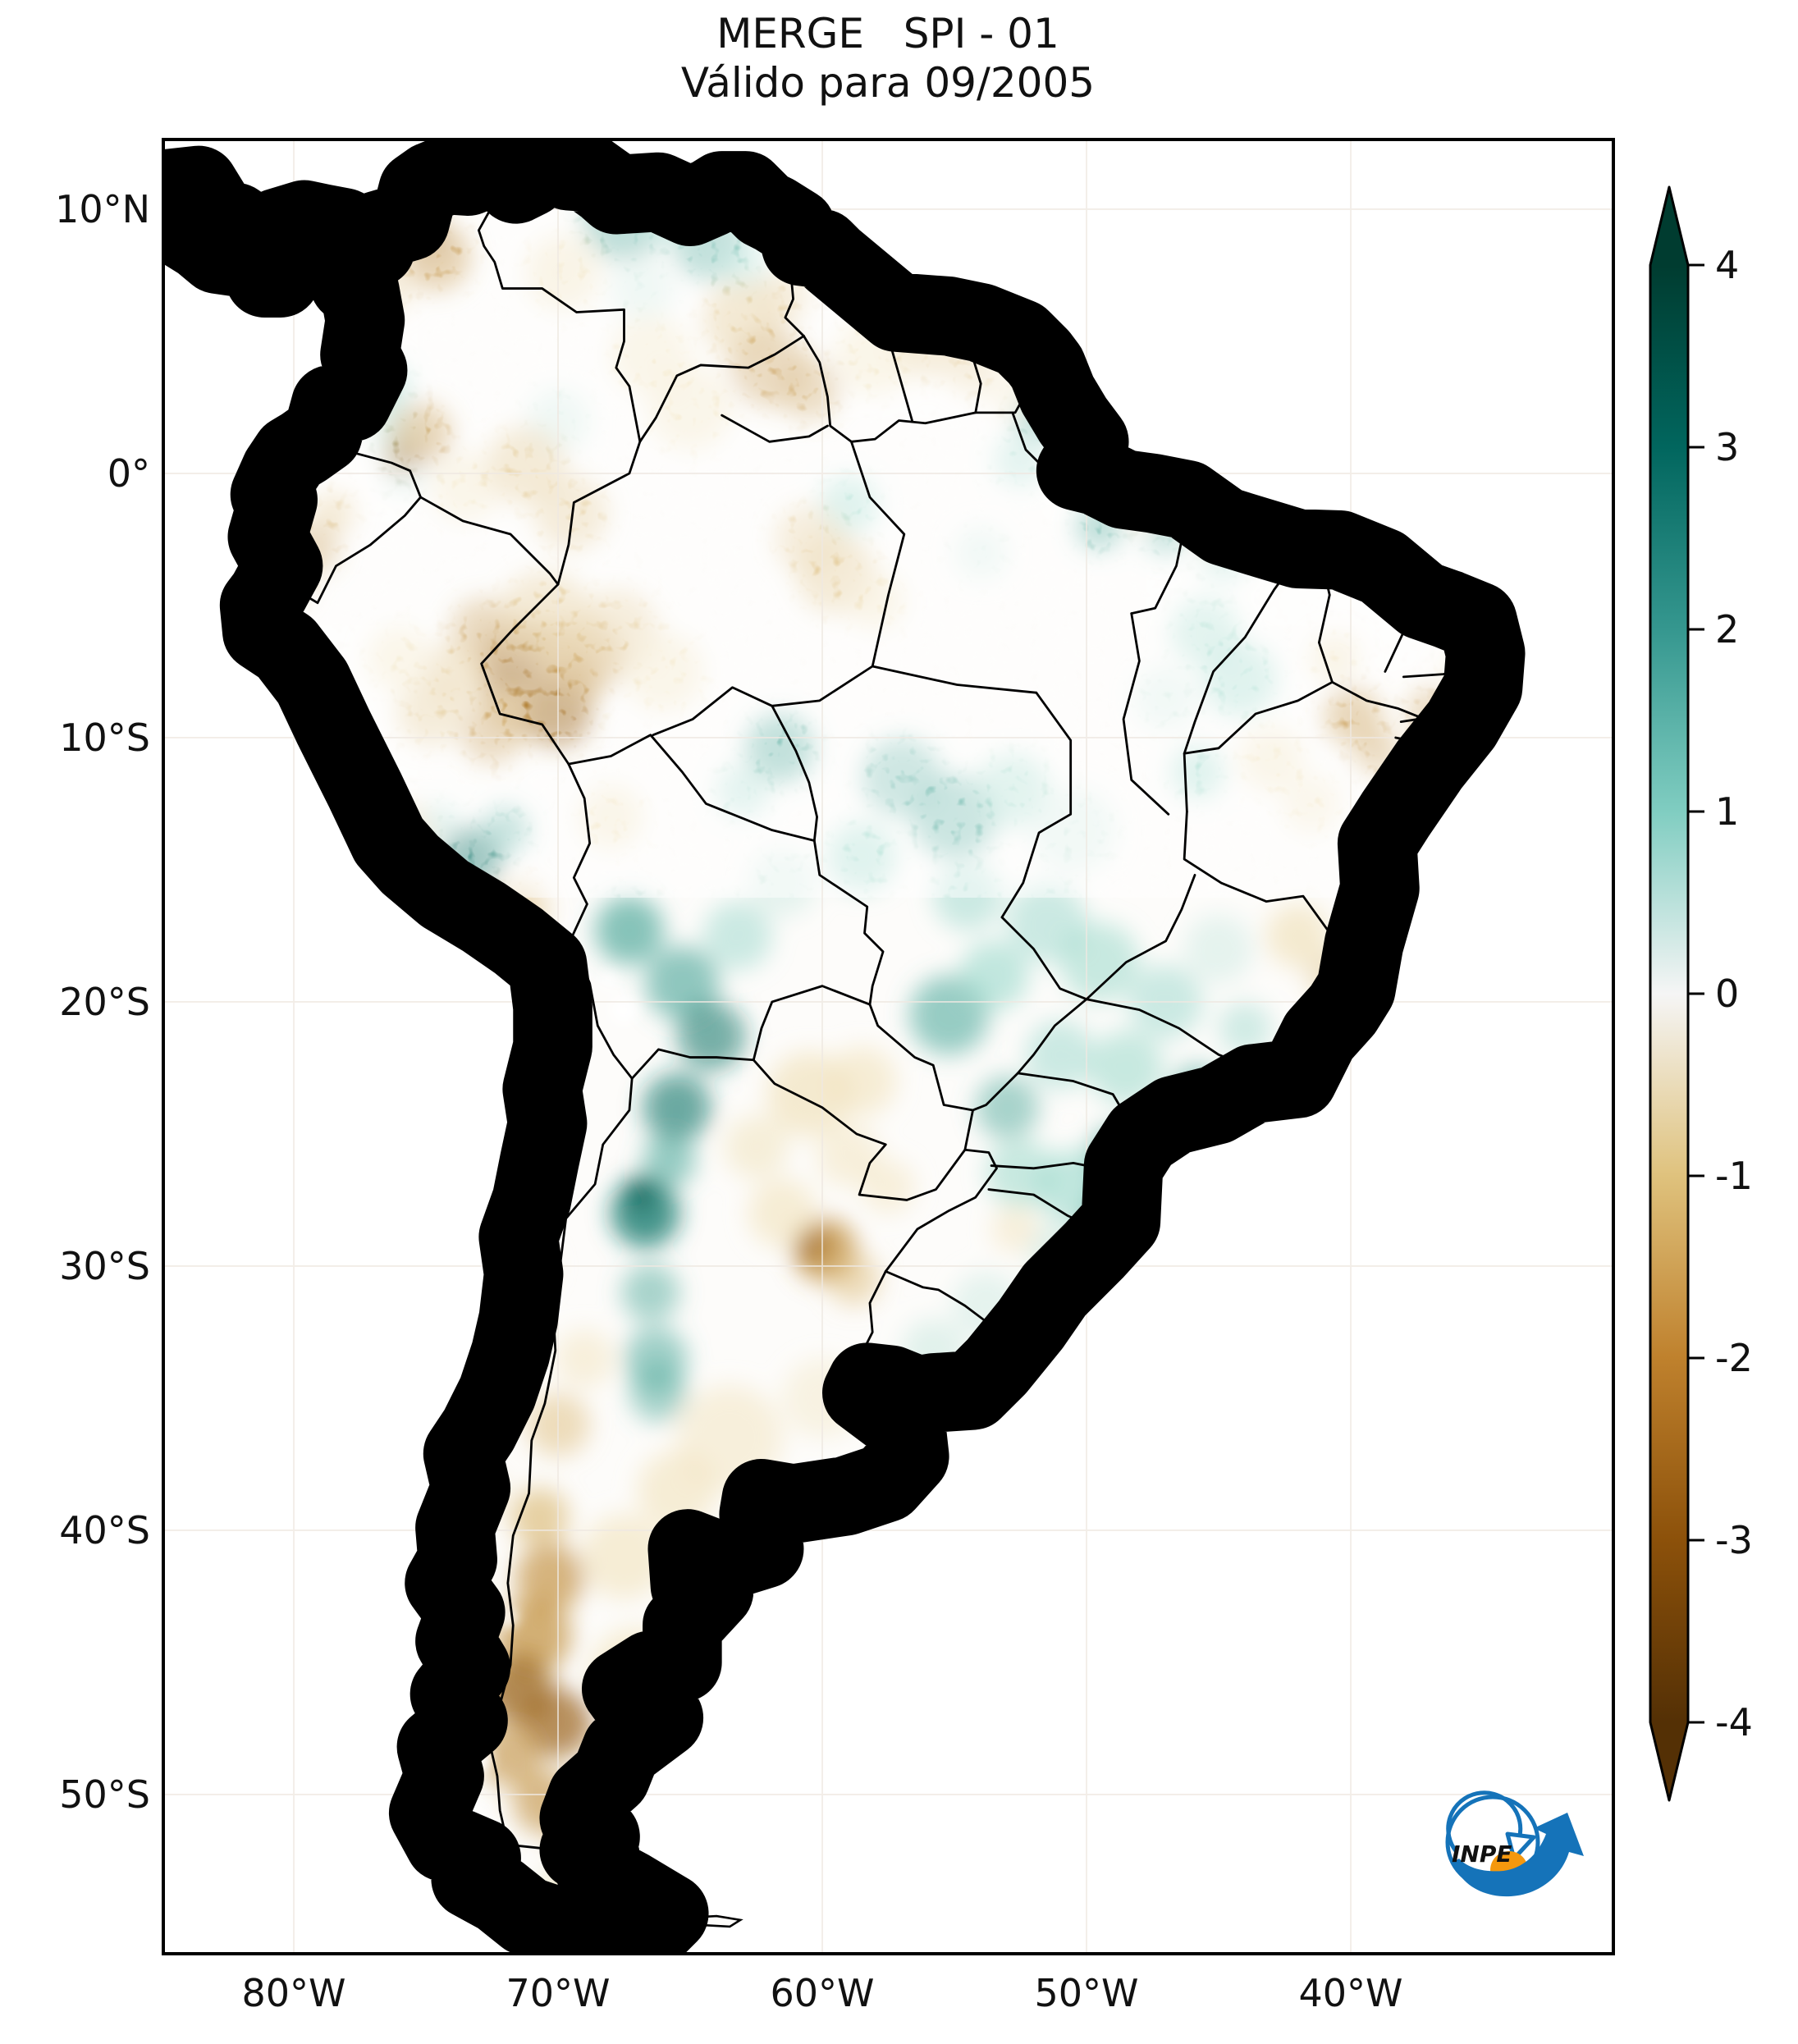 This screenshot has width=1798, height=2044. What do you see at coordinates (887, 33) in the screenshot?
I see `map-title: MERGE SPI - 01` at bounding box center [887, 33].